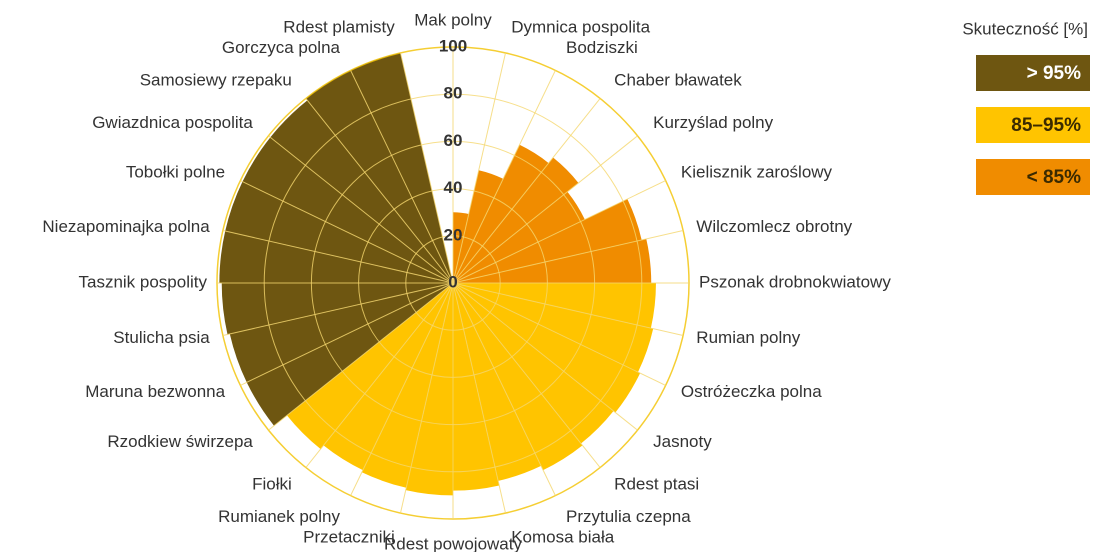  I want to click on legend-label: < 85%, so click(1054, 177).